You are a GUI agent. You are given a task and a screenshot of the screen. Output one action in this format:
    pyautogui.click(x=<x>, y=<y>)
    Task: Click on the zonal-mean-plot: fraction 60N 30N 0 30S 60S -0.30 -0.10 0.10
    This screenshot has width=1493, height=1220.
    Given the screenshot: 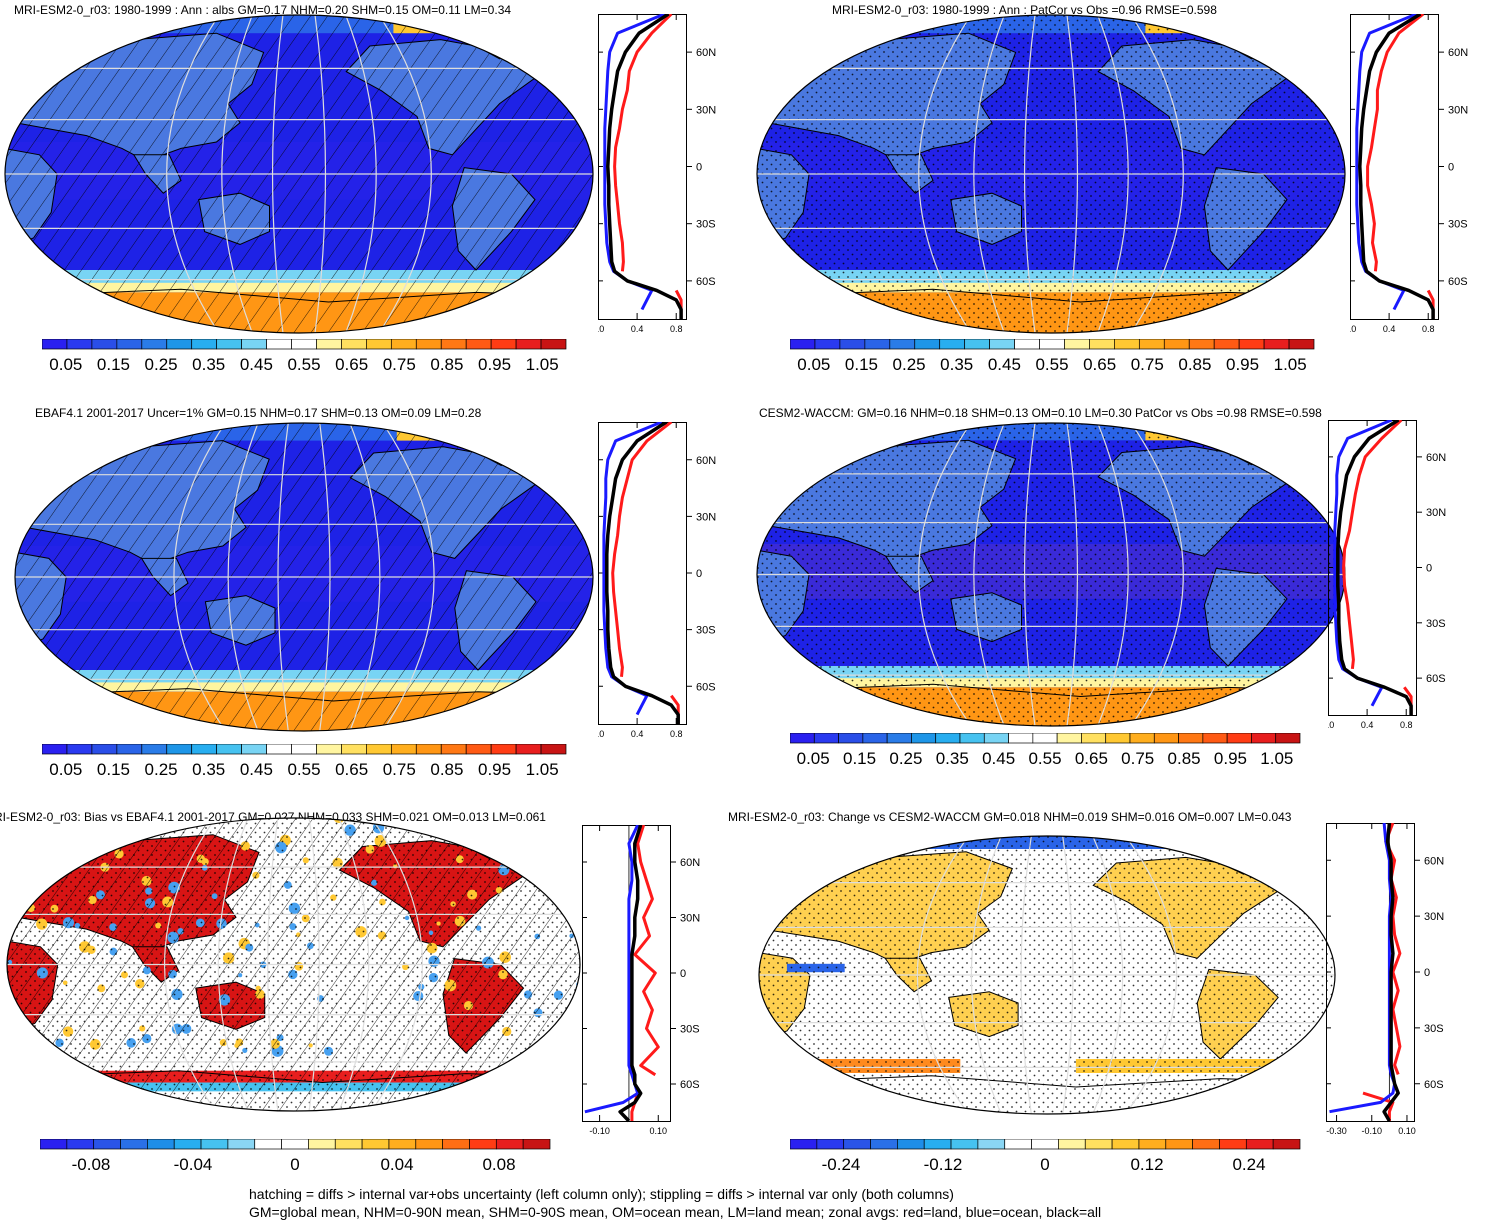 What is the action you would take?
    pyautogui.click(x=1385, y=979)
    